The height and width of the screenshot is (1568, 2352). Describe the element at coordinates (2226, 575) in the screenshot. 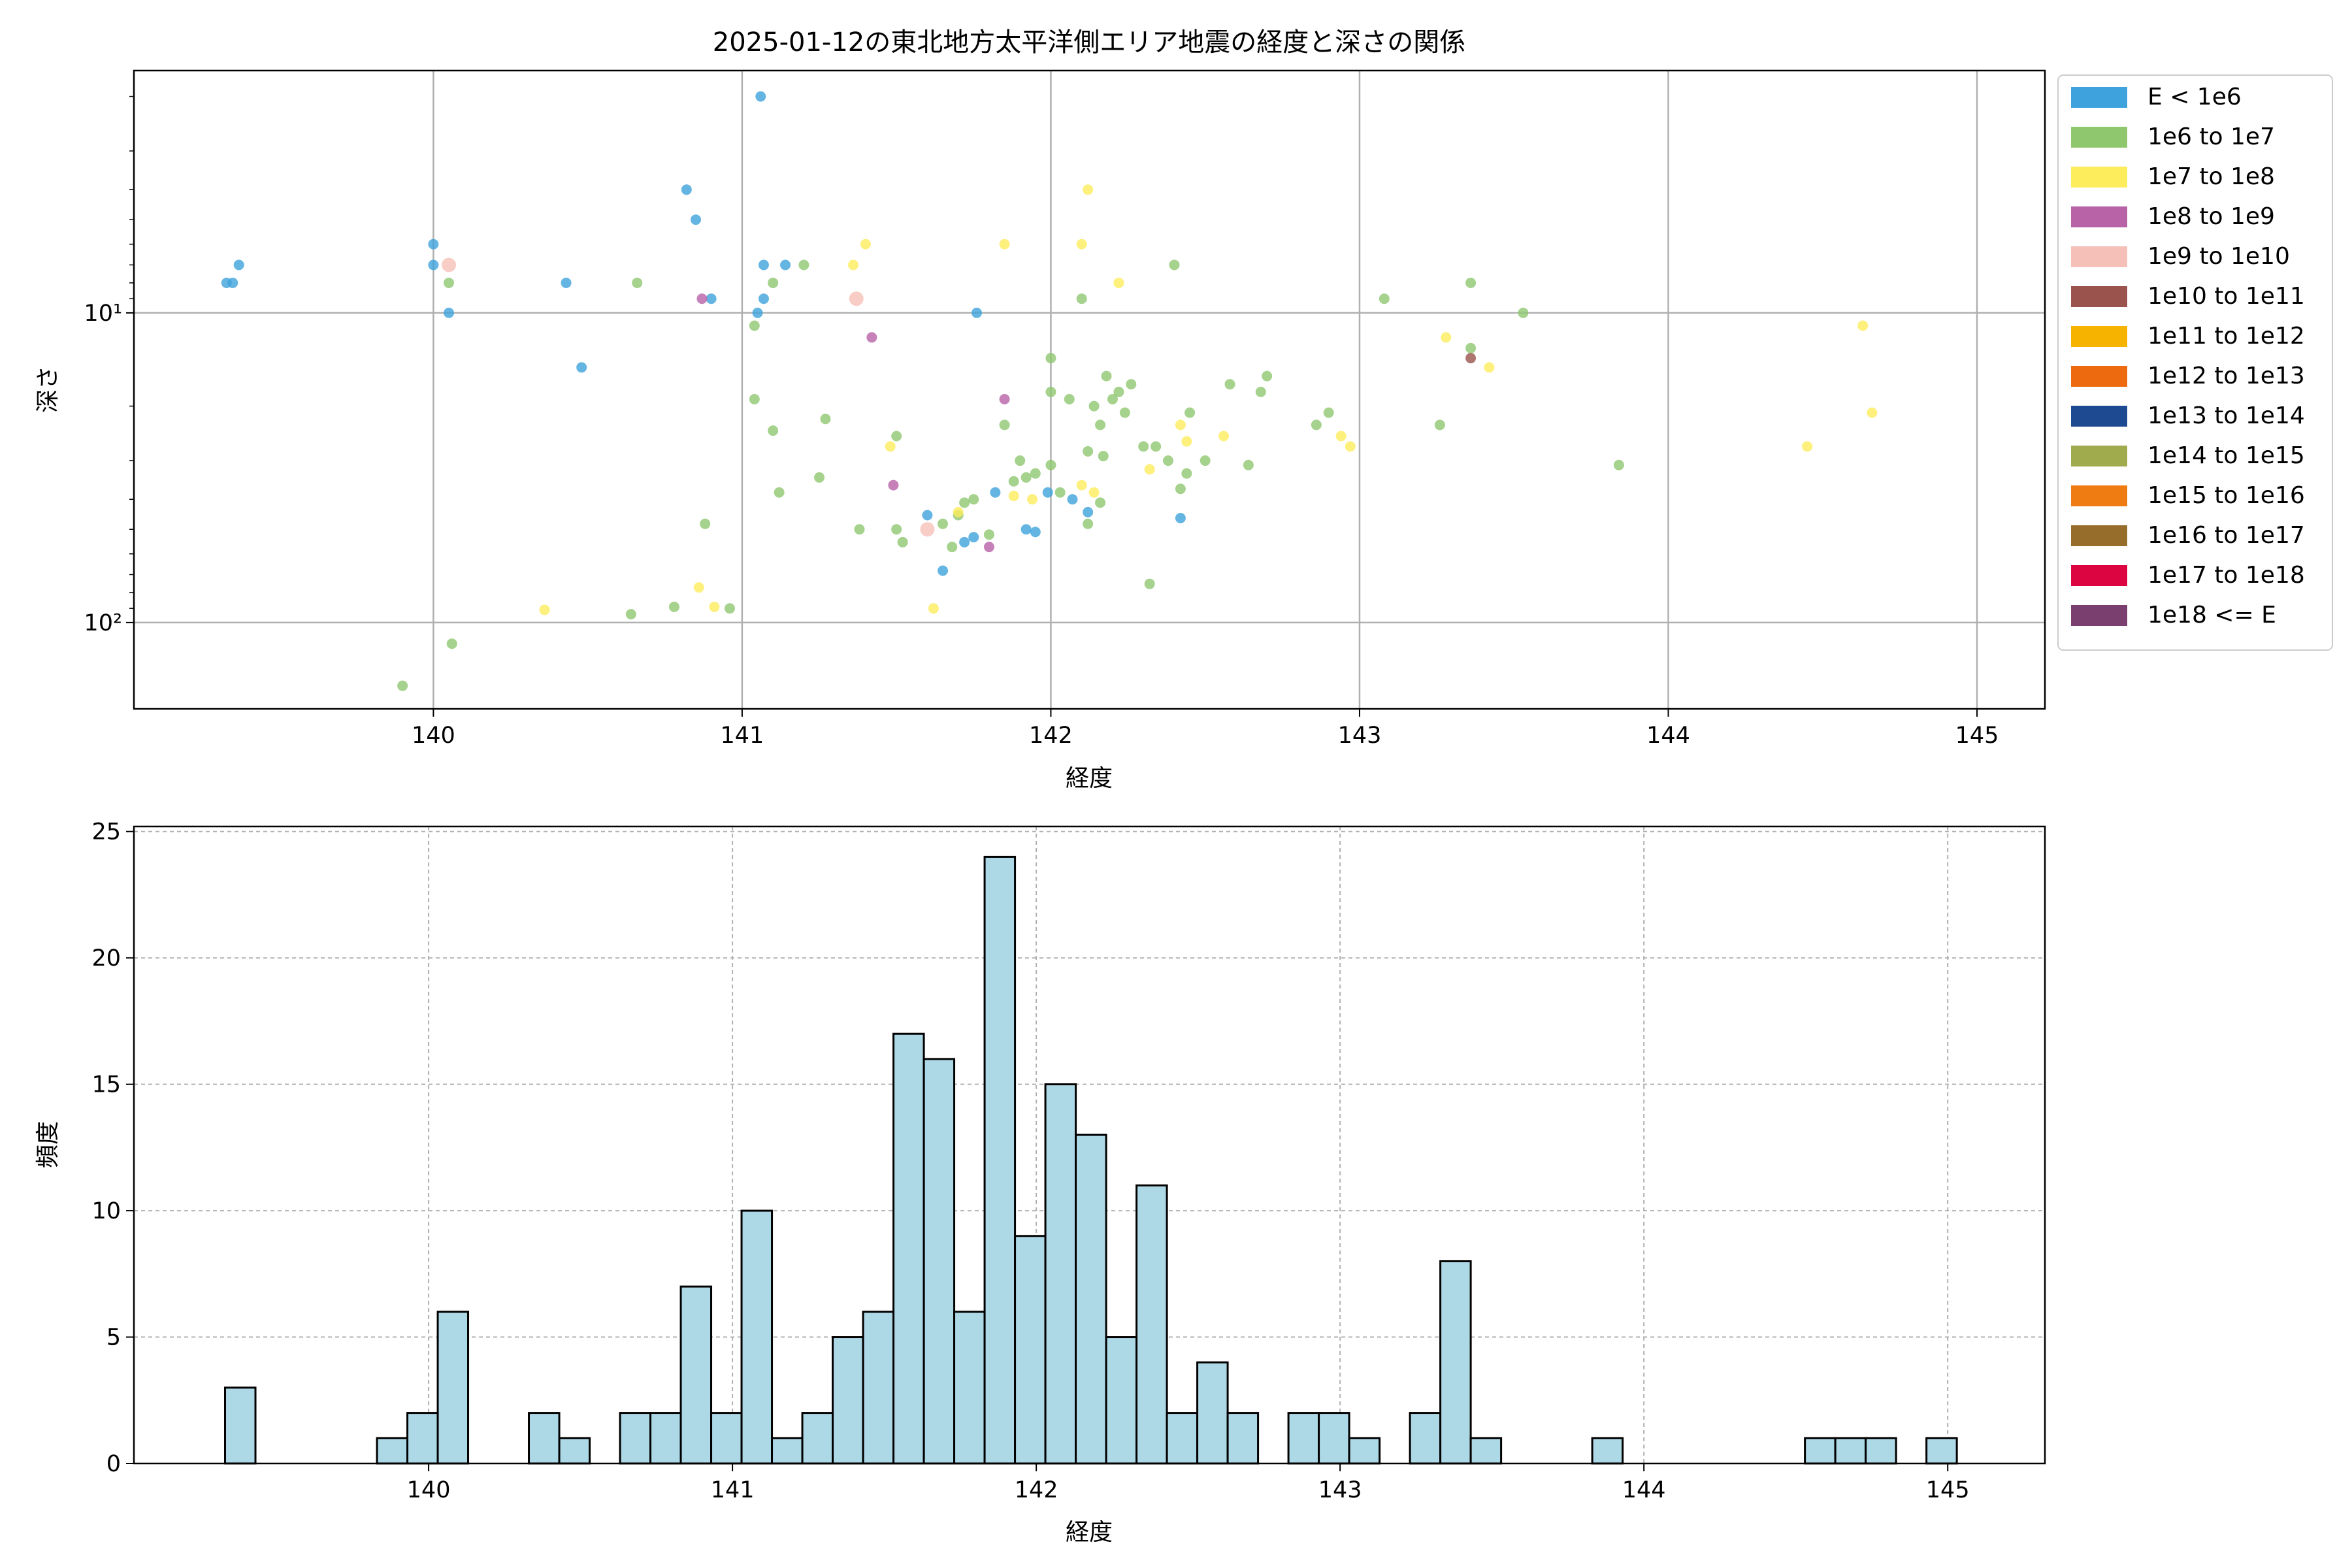

I see `legend-label: 1e17 to 1e18` at that location.